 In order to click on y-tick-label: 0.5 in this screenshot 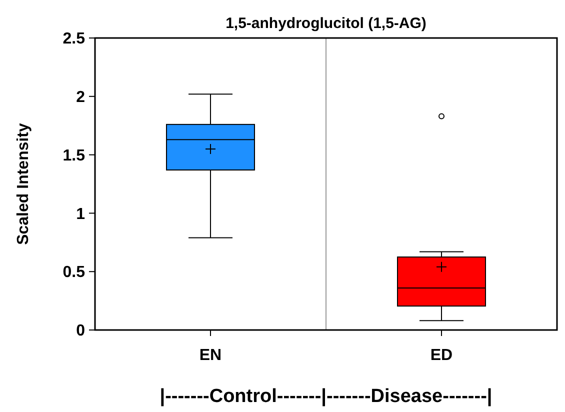, I will do `click(74, 273)`.